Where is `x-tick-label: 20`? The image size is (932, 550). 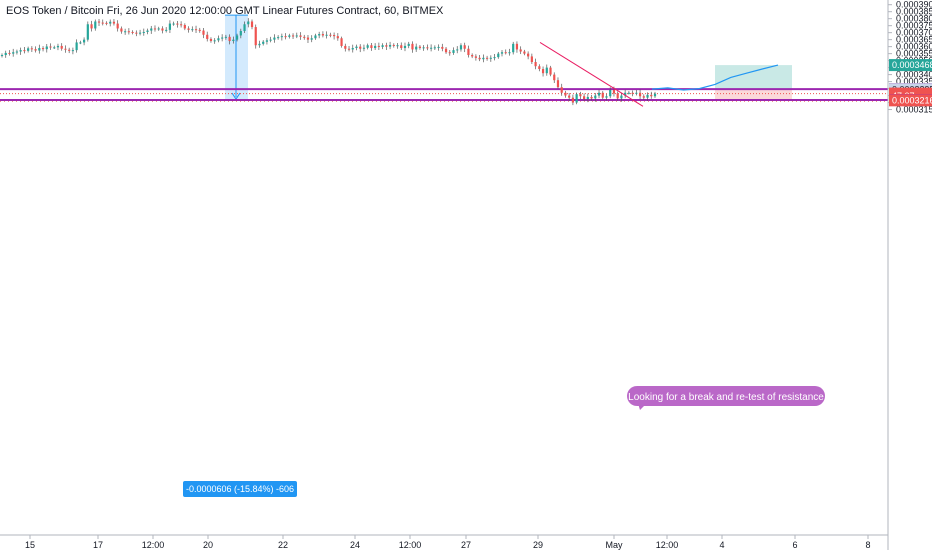
x-tick-label: 20 is located at coordinates (208, 545).